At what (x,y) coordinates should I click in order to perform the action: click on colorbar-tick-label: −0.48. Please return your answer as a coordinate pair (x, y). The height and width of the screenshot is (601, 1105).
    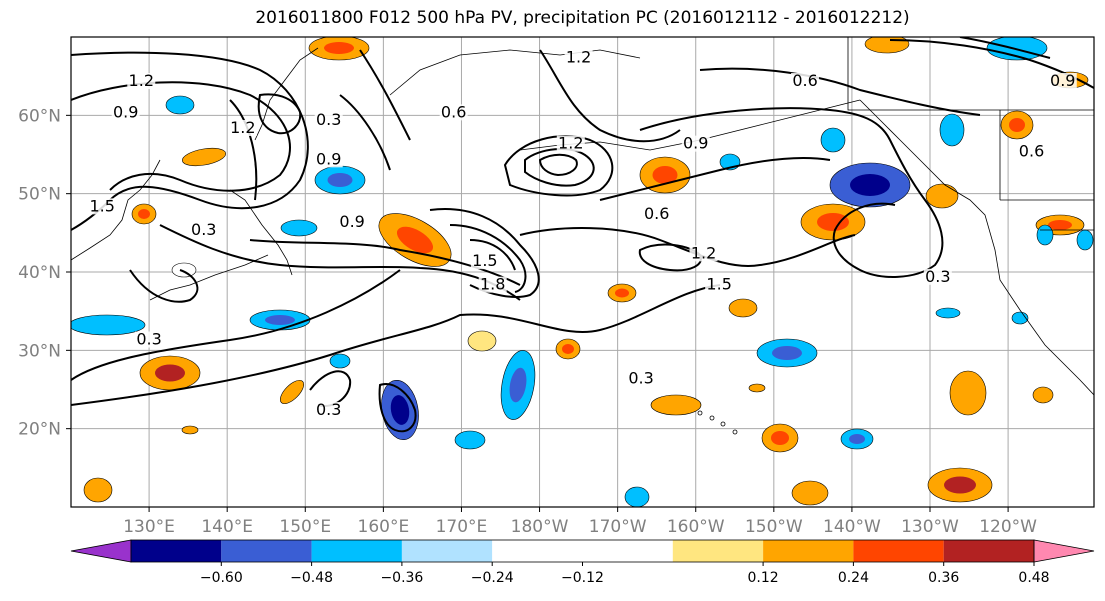
    Looking at the image, I should click on (311, 578).